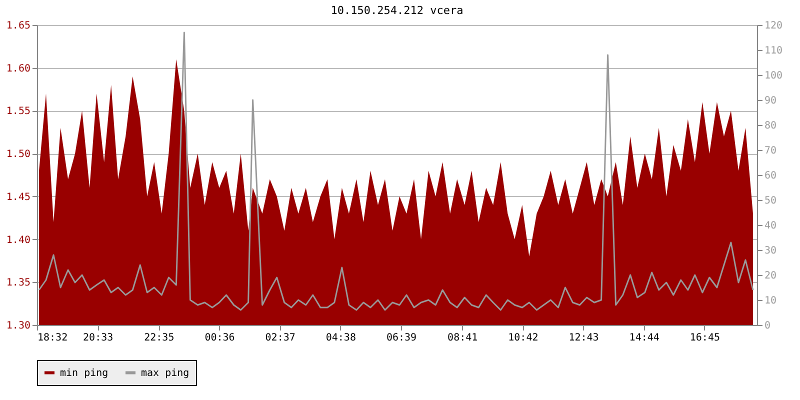 The height and width of the screenshot is (400, 800). What do you see at coordinates (770, 276) in the screenshot?
I see `y2-tick-label: 20` at bounding box center [770, 276].